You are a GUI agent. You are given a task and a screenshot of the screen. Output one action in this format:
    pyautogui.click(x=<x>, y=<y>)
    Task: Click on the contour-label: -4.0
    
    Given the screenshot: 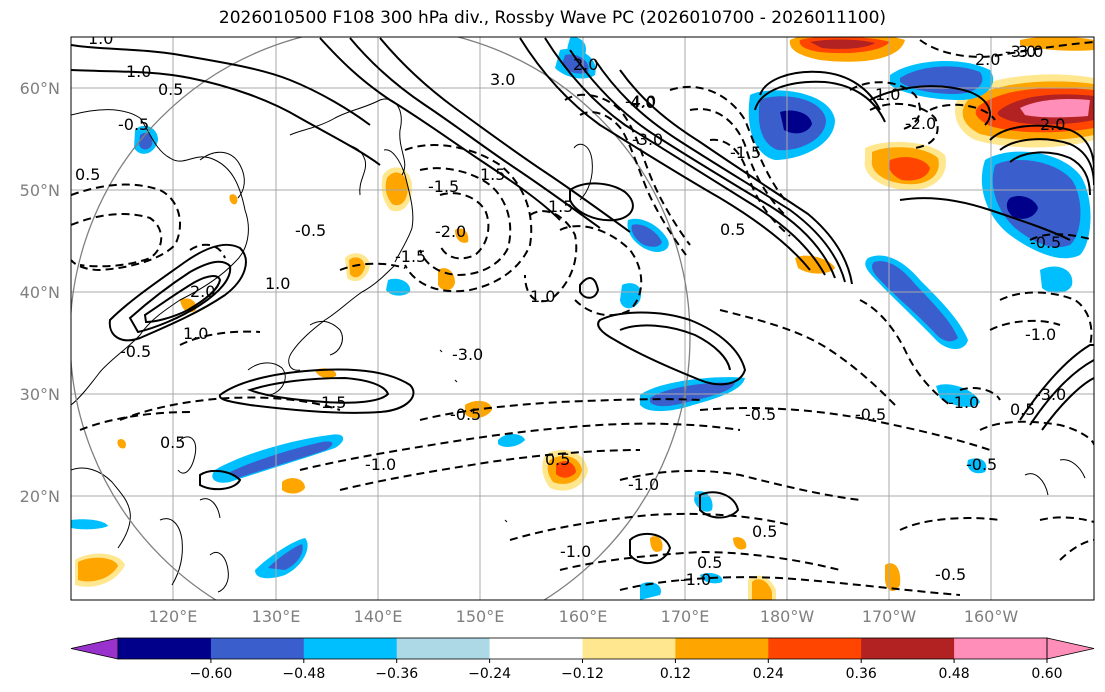 What is the action you would take?
    pyautogui.click(x=640, y=101)
    